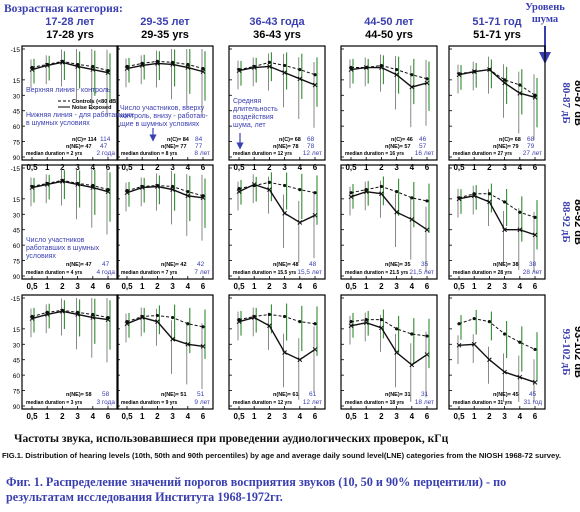 This screenshot has height=512, width=580. What do you see at coordinates (311, 139) in the screenshot?
I see `n-blue: 68` at bounding box center [311, 139].